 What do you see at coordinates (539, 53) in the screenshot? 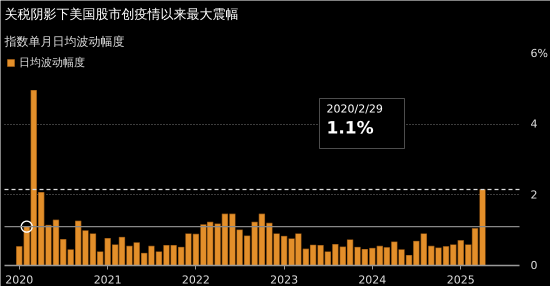
I see `y-tick-label: 6%` at bounding box center [539, 53].